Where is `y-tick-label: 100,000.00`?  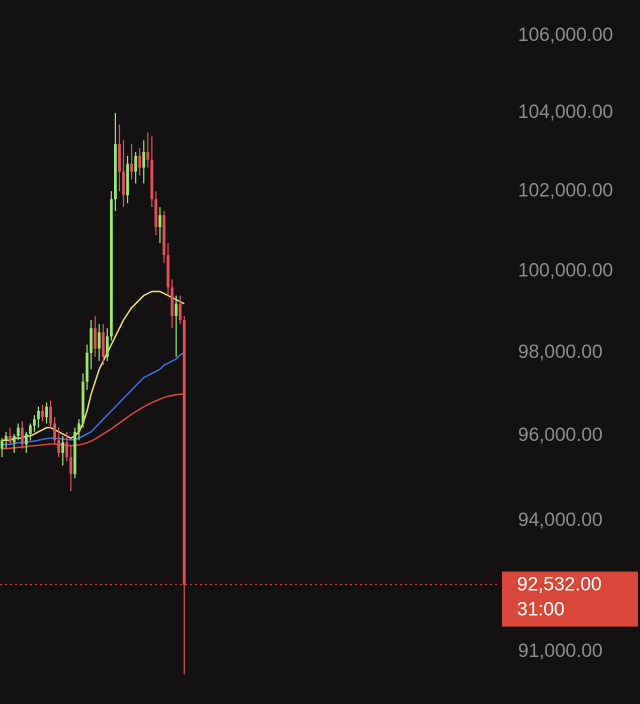
y-tick-label: 100,000.00 is located at coordinates (565, 270).